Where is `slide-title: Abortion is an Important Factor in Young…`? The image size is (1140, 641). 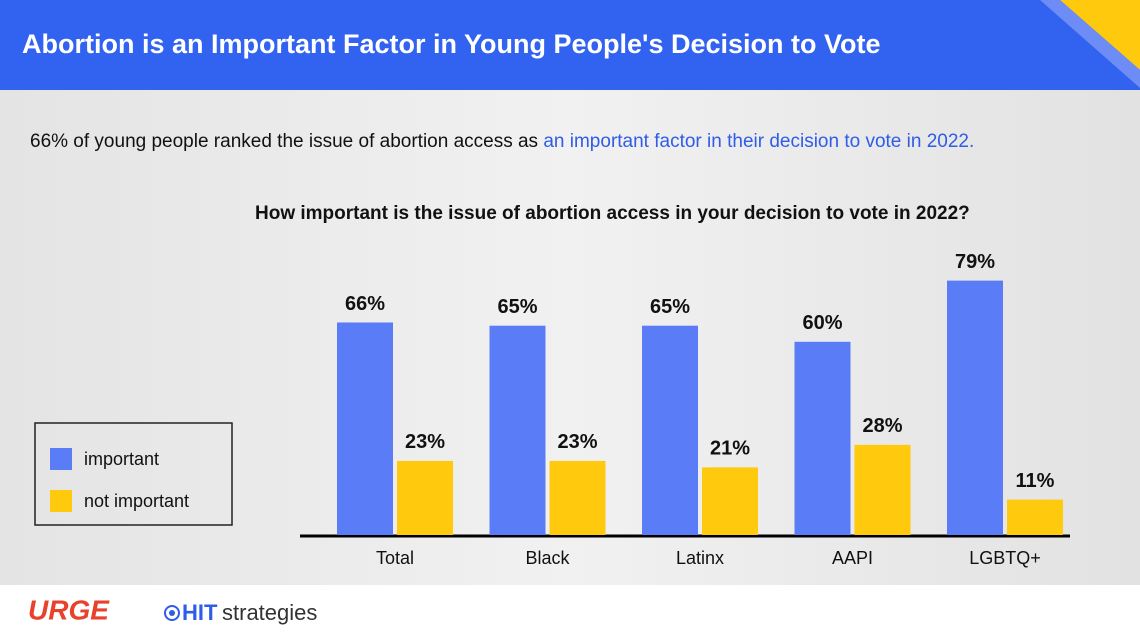
slide-title: Abortion is an Important Factor in Young… is located at coordinates (451, 44).